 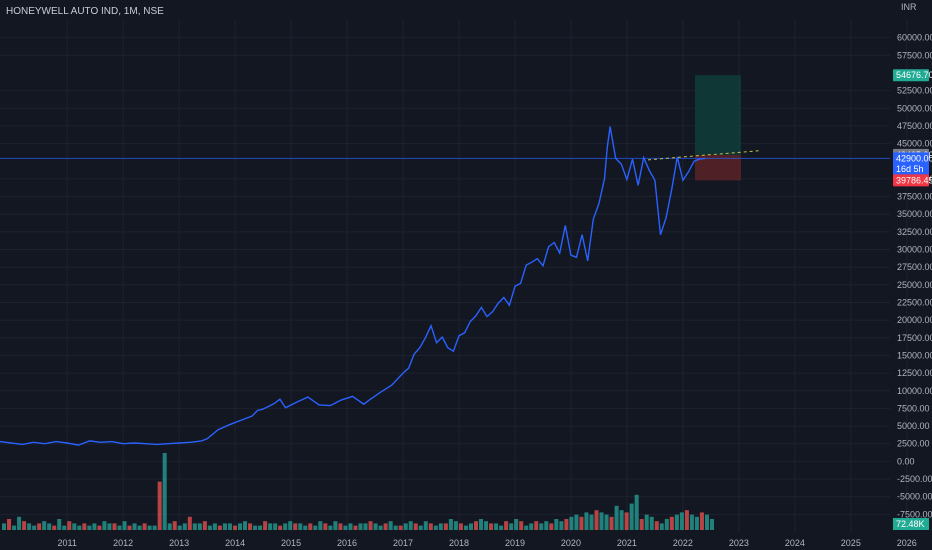 What do you see at coordinates (347, 543) in the screenshot?
I see `x-tick-label: 2016` at bounding box center [347, 543].